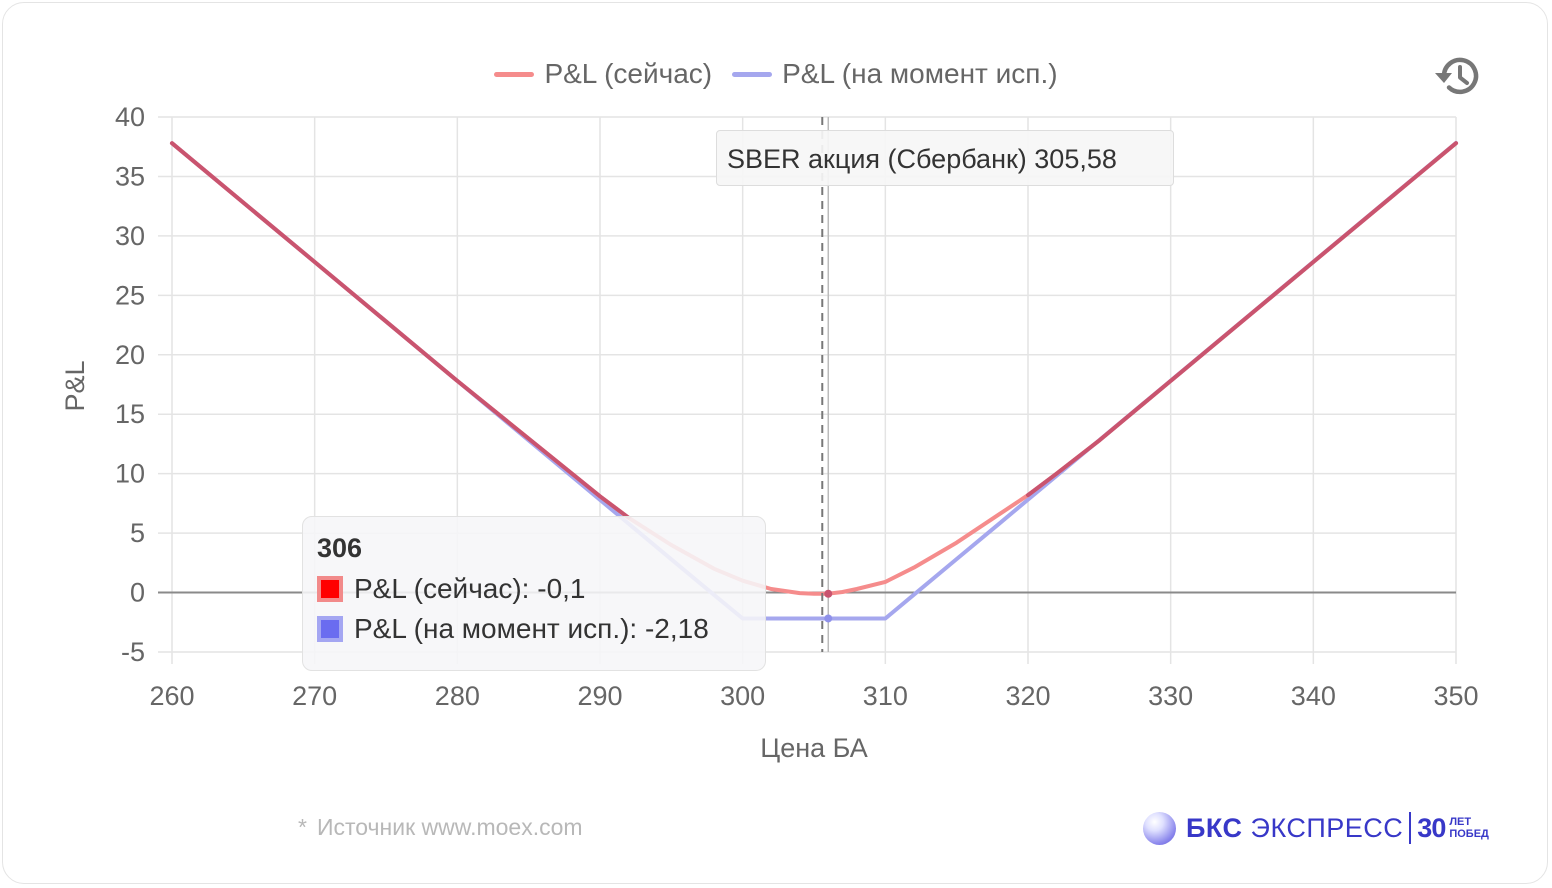 Image resolution: width=1552 pixels, height=888 pixels. Describe the element at coordinates (1214, 827) in the screenshot. I see `brand-bks: БКС` at that location.